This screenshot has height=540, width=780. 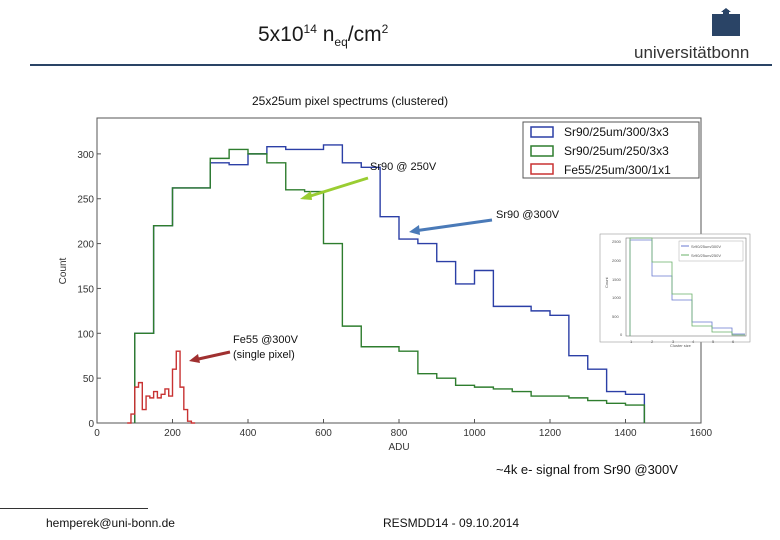 I want to click on inset-legend, so click(x=711, y=251).